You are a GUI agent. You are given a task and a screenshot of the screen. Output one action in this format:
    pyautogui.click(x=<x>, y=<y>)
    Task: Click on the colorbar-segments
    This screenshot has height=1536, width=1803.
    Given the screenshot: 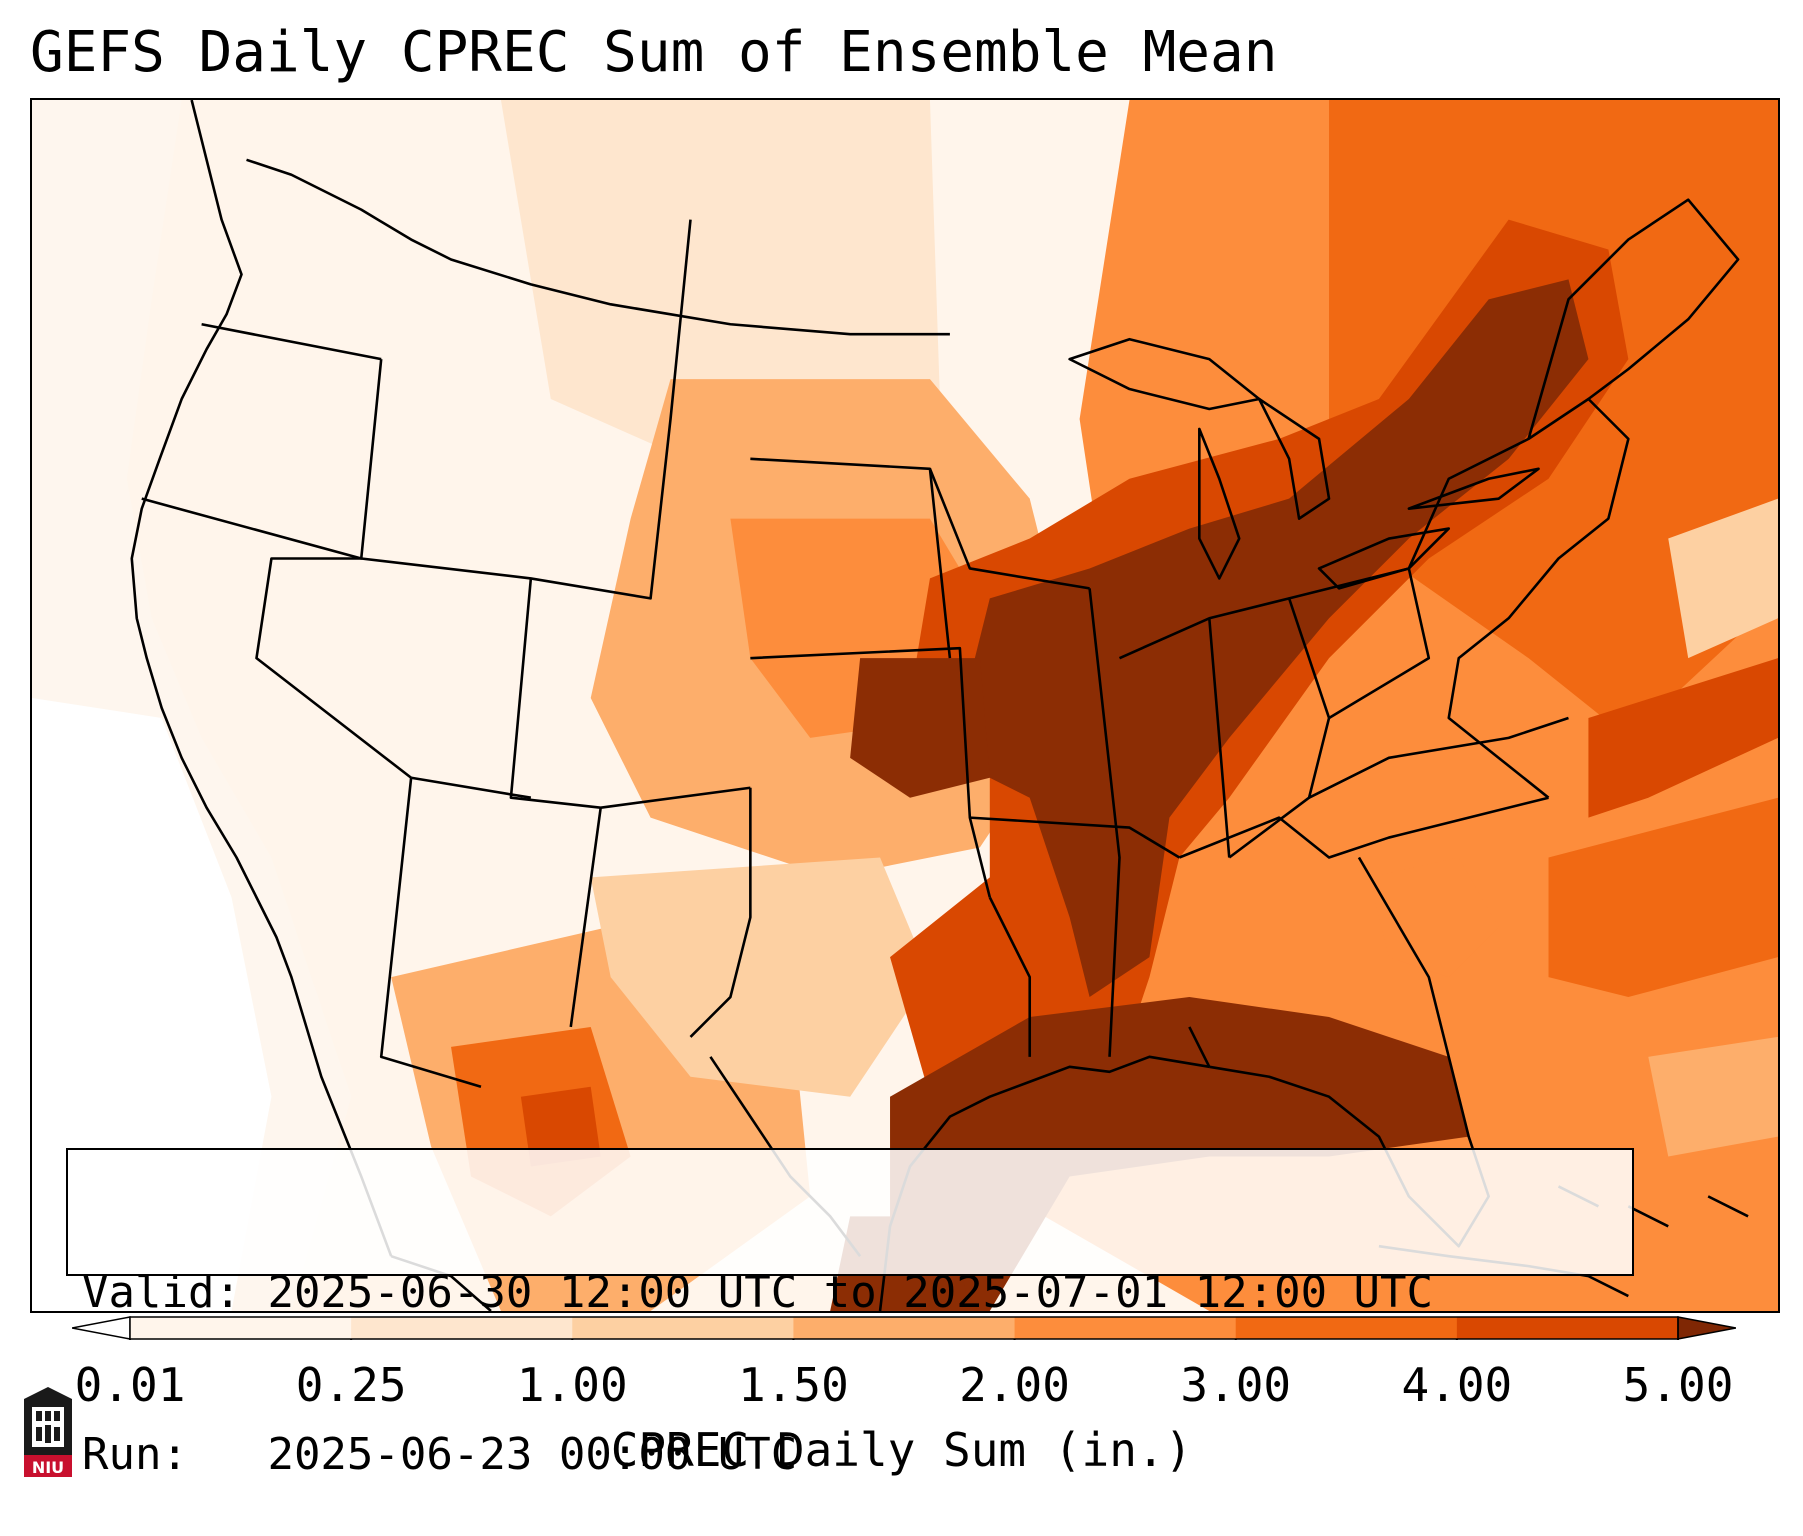 What is the action you would take?
    pyautogui.click(x=904, y=1328)
    